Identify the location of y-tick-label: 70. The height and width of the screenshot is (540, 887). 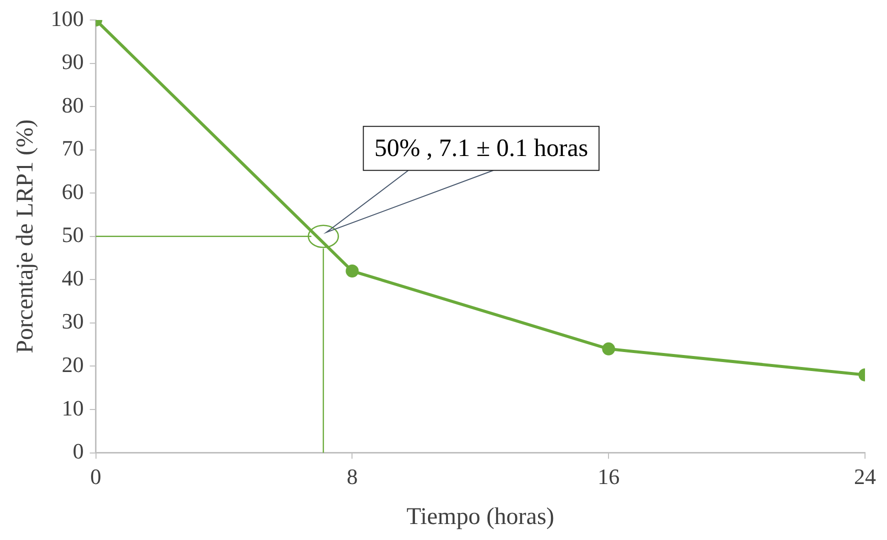
(73, 148).